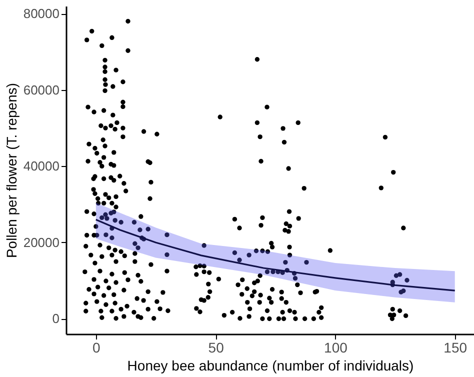 The width and height of the screenshot is (474, 377). What do you see at coordinates (41, 90) in the screenshot?
I see `y-tick-label: 60000` at bounding box center [41, 90].